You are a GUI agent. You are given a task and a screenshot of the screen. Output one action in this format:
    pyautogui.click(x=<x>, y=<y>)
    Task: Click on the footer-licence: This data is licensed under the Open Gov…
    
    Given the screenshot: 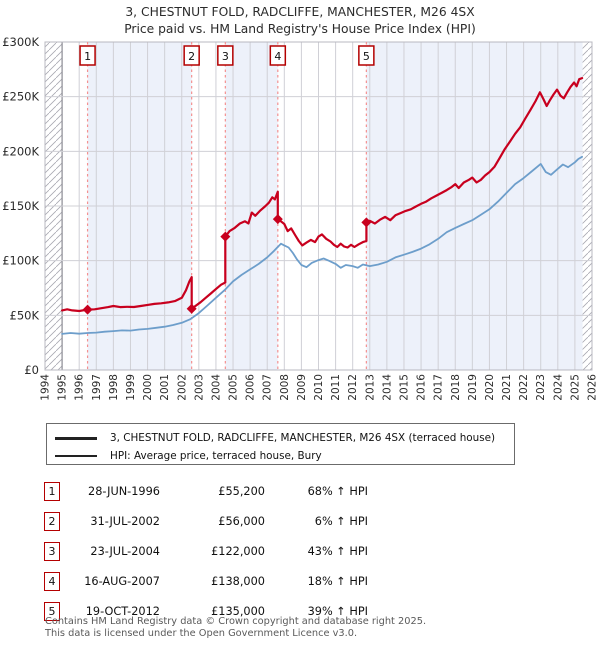 What is the action you would take?
    pyautogui.click(x=201, y=633)
    